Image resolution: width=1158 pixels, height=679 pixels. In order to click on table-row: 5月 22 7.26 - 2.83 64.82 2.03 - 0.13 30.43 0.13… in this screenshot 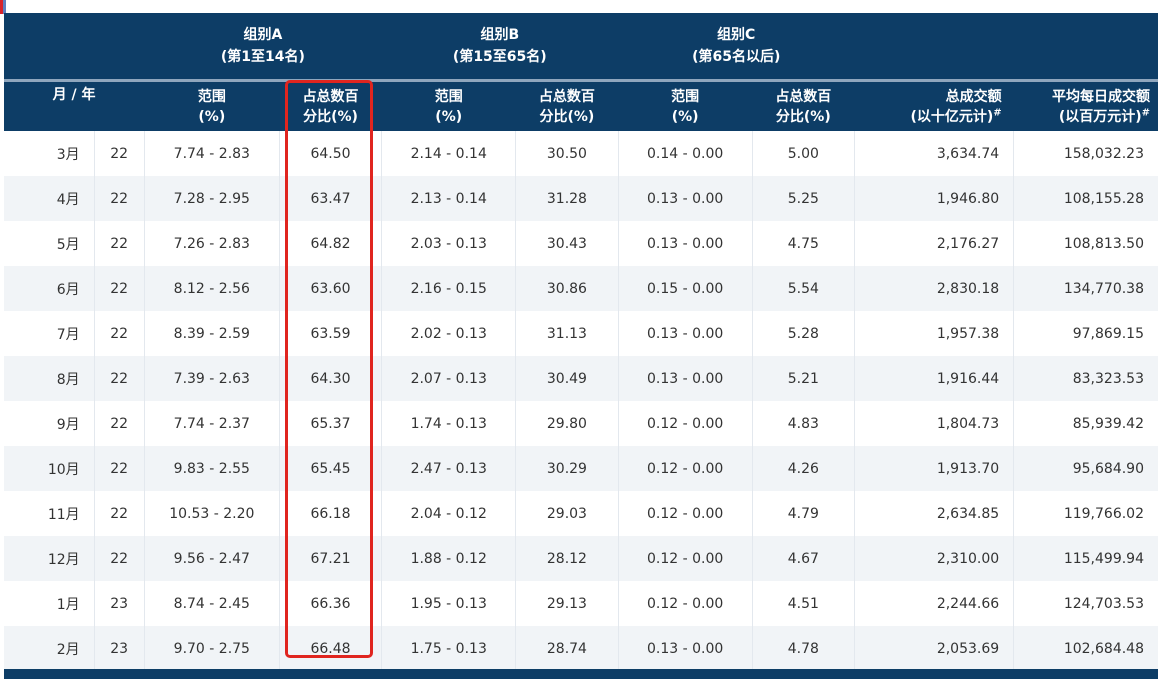, I will do `click(581, 243)`.